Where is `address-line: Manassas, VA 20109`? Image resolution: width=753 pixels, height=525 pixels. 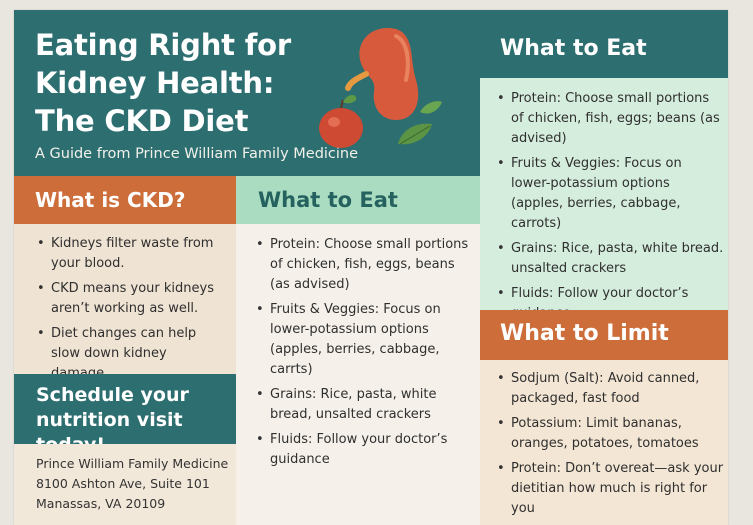
address-line: Manassas, VA 20109 is located at coordinates (101, 503).